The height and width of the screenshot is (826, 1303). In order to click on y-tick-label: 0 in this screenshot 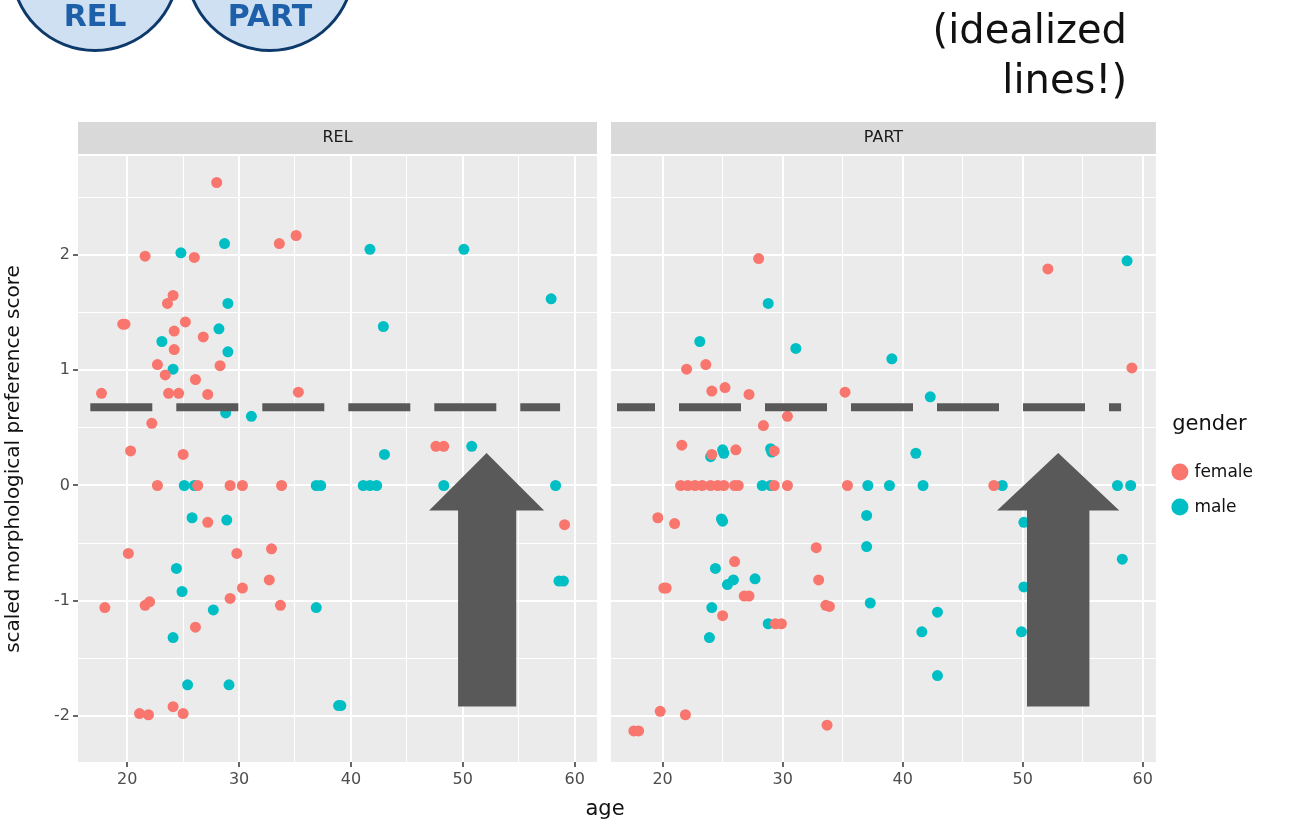, I will do `click(64, 484)`.